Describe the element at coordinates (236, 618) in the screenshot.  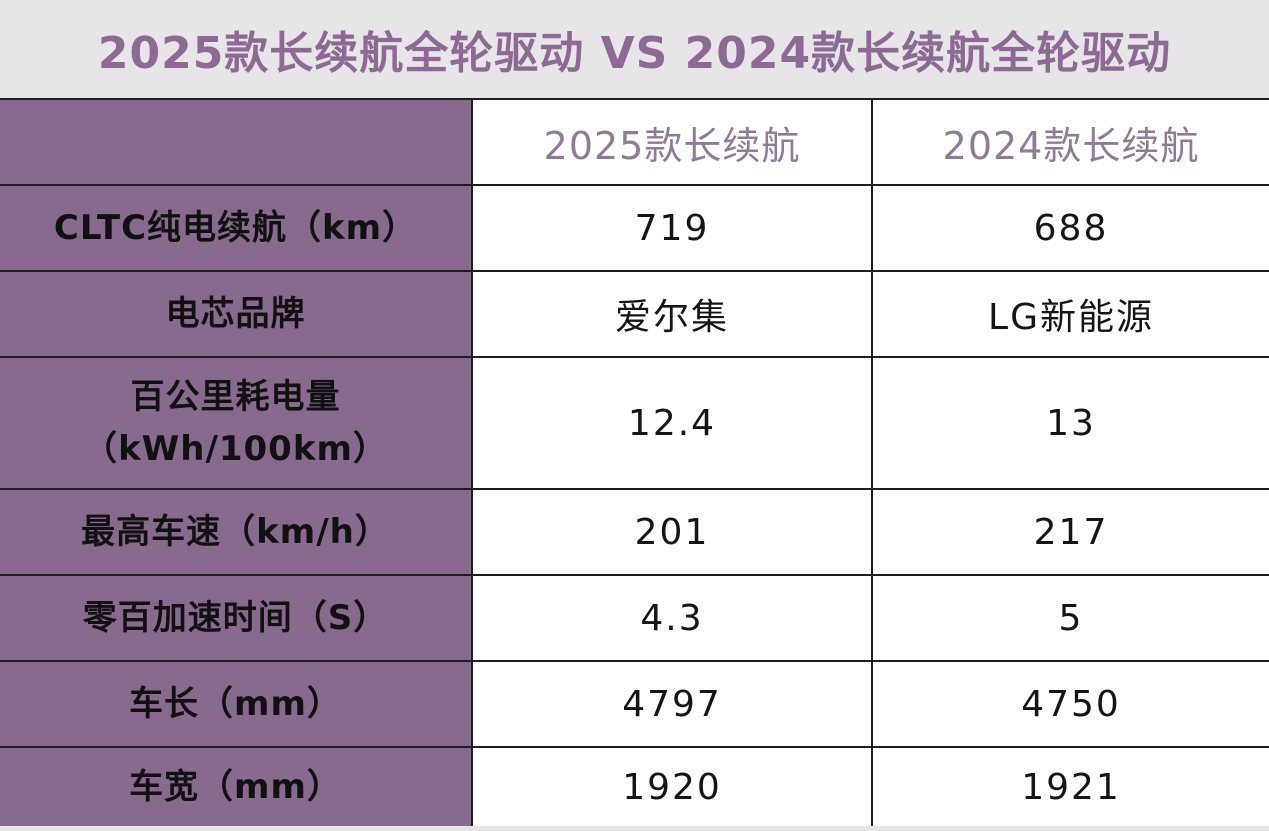
I see `row-label: 零百加速时间（S）` at that location.